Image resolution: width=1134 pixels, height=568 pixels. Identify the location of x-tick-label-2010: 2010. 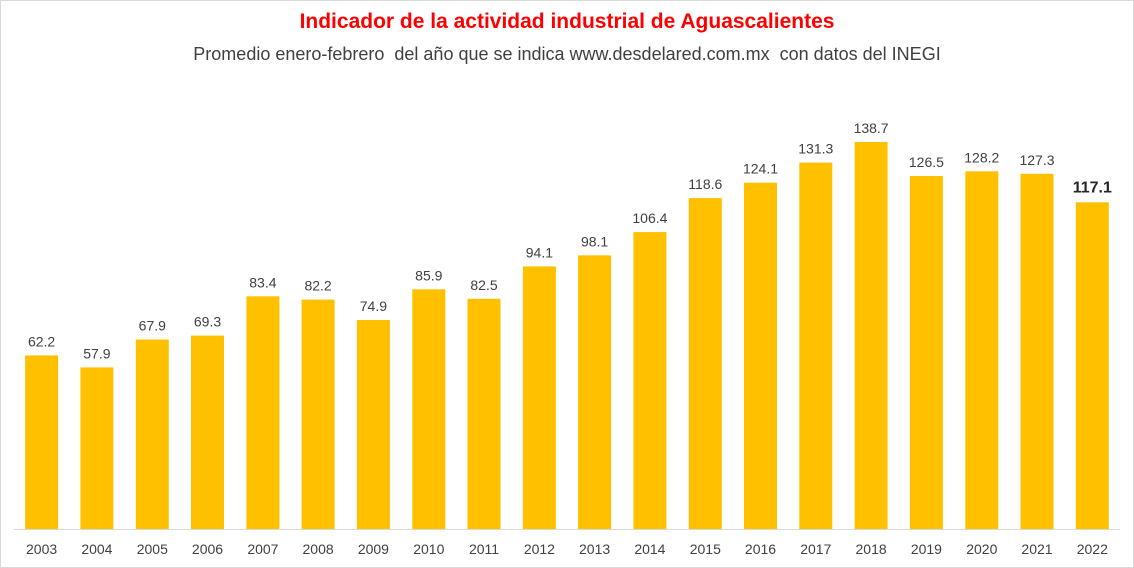
(428, 549).